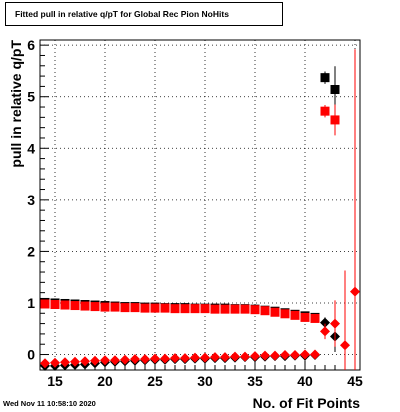  Describe the element at coordinates (155, 381) in the screenshot. I see `x-tick-label: 25` at that location.